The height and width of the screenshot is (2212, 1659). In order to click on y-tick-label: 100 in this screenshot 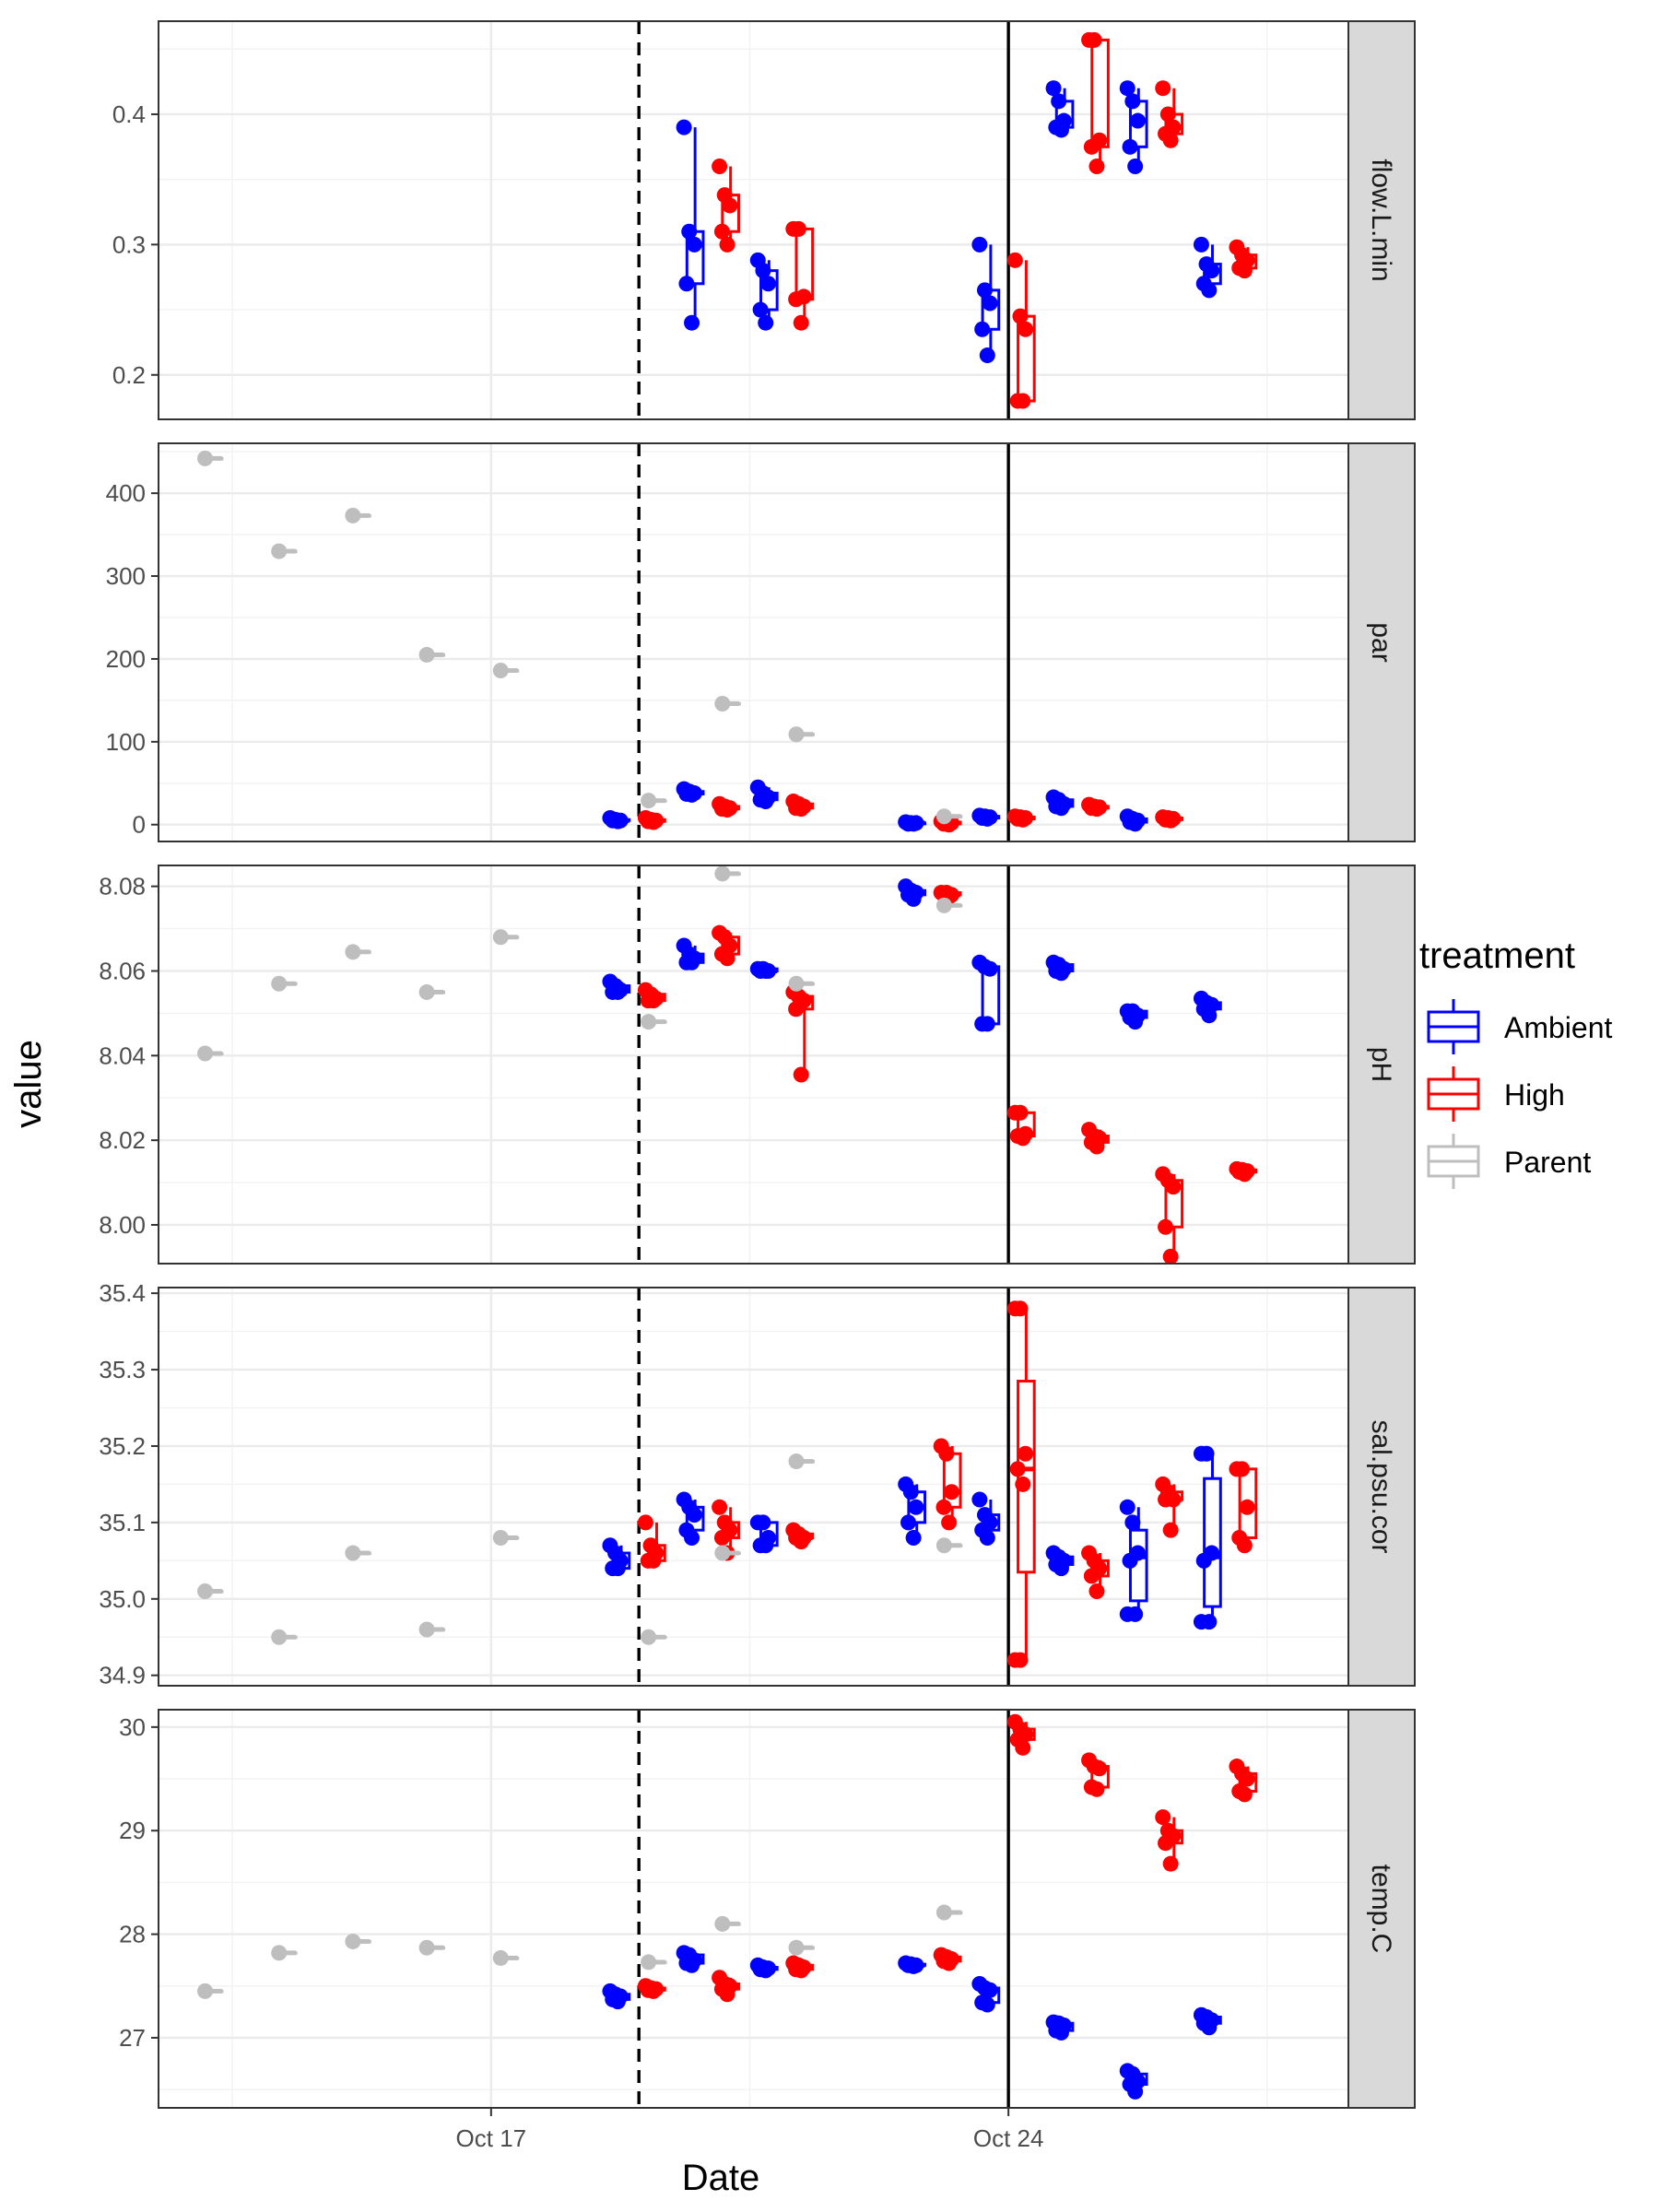, I will do `click(126, 742)`.